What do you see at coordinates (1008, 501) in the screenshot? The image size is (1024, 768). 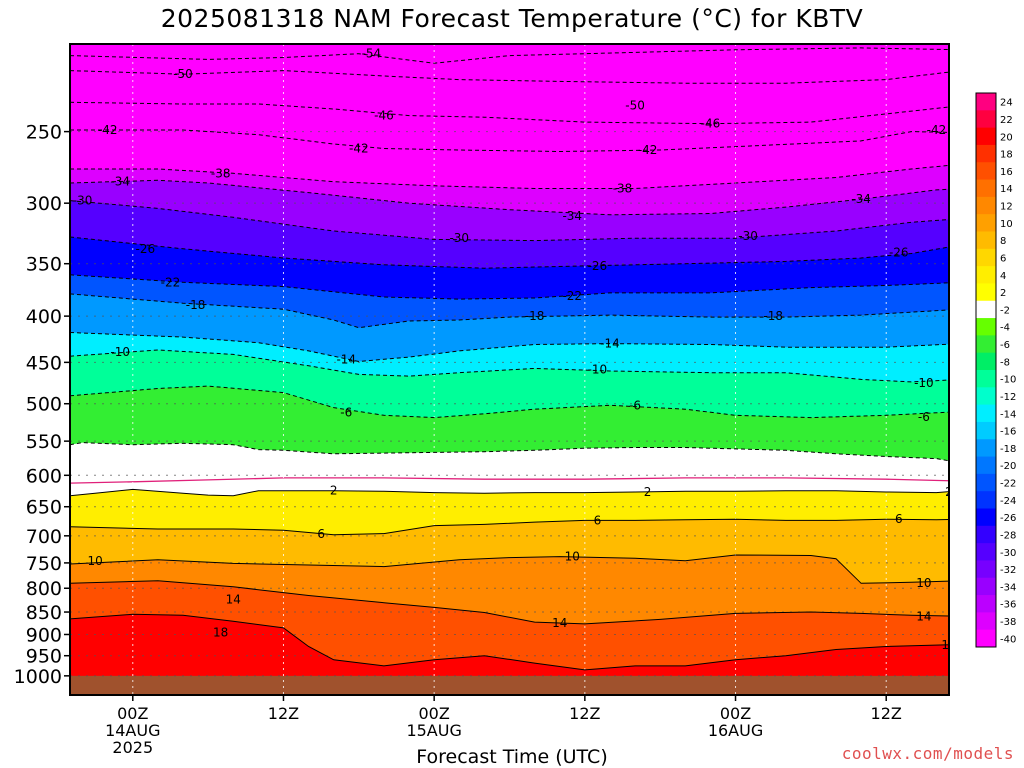 I see `colorbar-label-23: -24` at bounding box center [1008, 501].